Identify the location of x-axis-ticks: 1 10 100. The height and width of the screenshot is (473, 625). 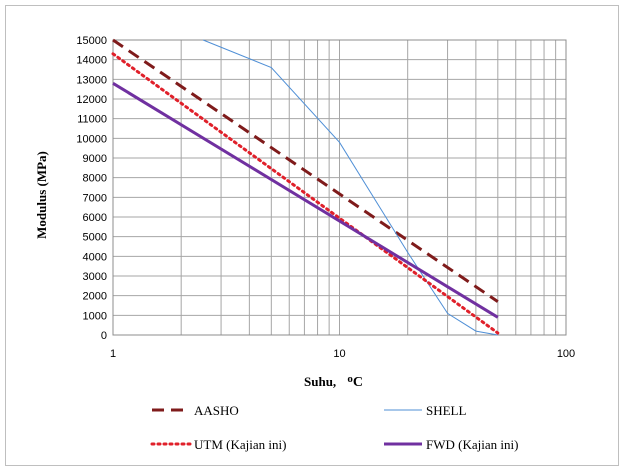
(342, 354).